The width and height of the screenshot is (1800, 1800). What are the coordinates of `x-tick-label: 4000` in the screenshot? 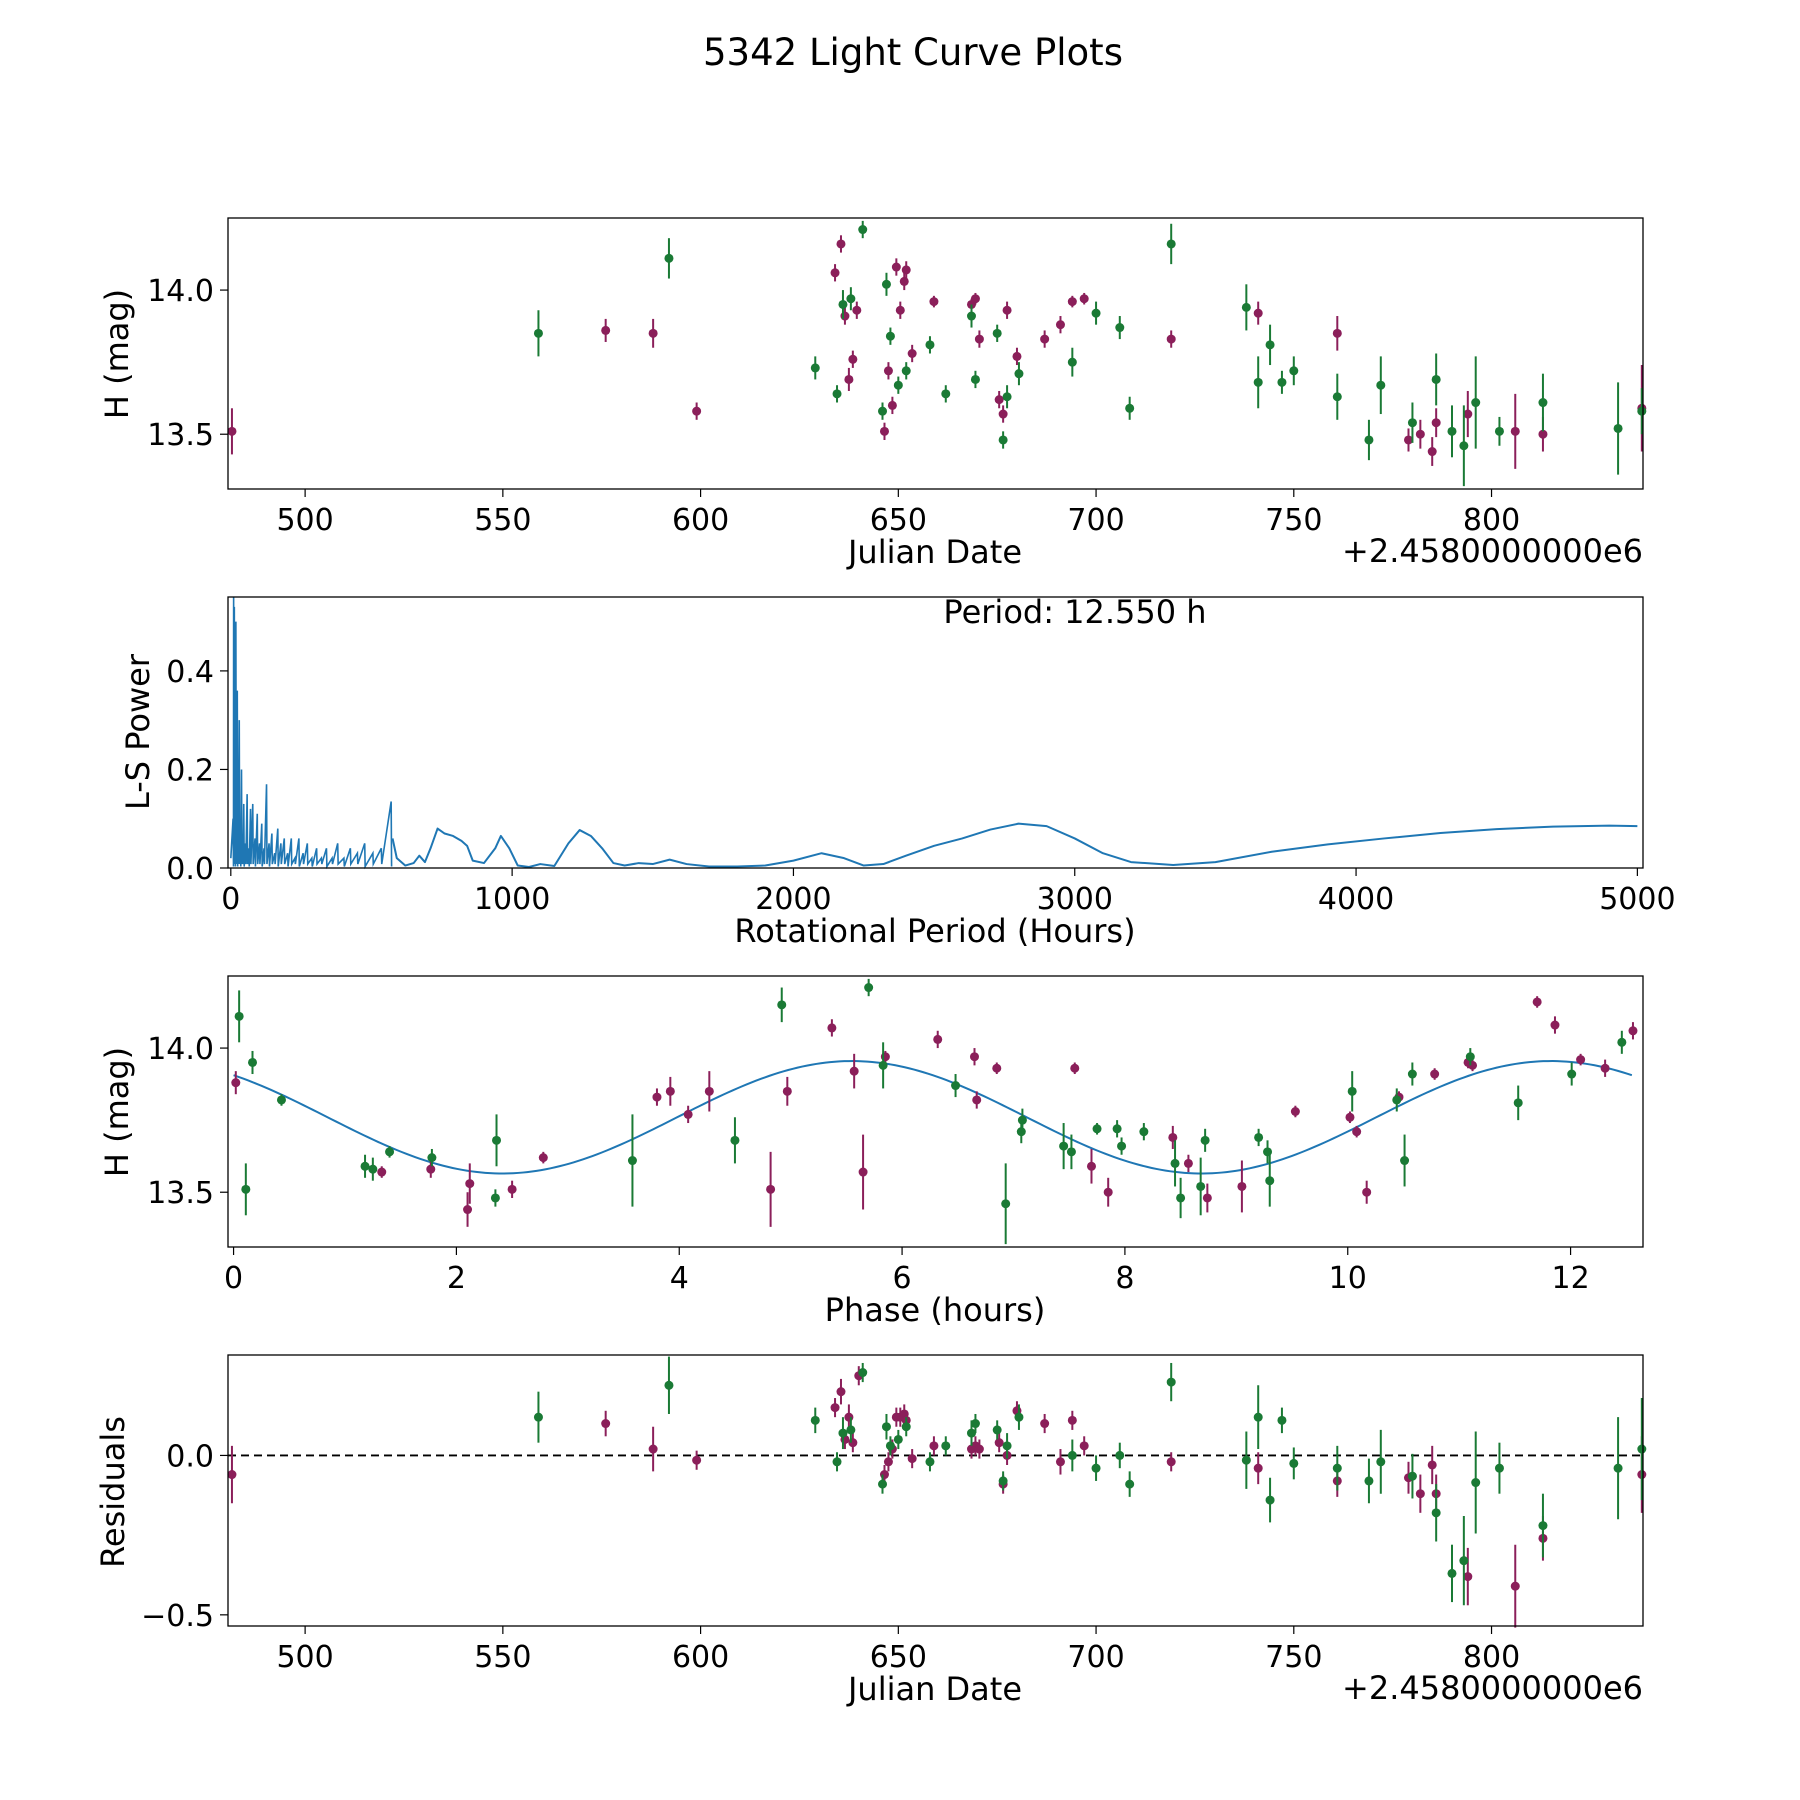 It's located at (1356, 899).